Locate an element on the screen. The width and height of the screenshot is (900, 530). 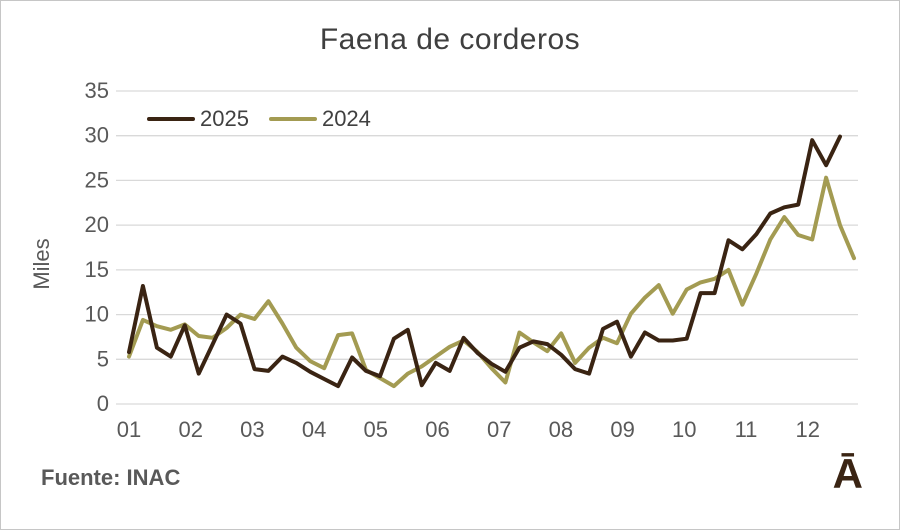
x-tick-label-02: 02 is located at coordinates (190, 429).